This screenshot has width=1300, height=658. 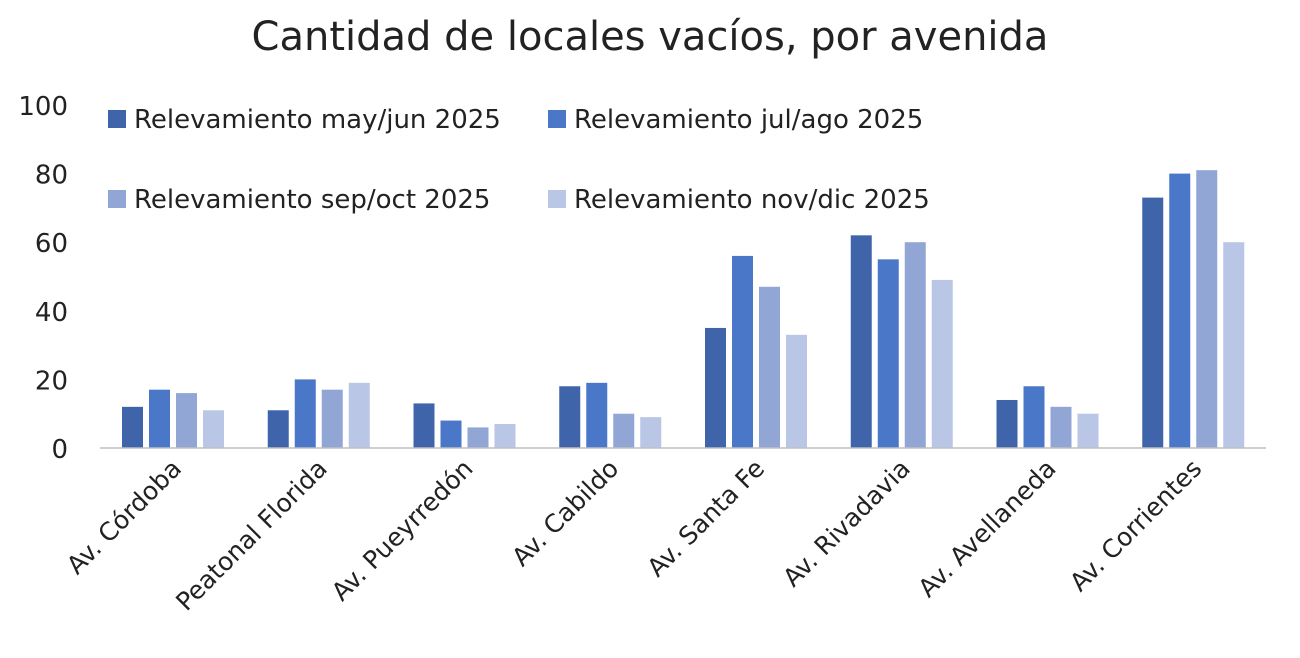 I want to click on legend-label: Relevamiento nov/dic 2025, so click(x=752, y=200).